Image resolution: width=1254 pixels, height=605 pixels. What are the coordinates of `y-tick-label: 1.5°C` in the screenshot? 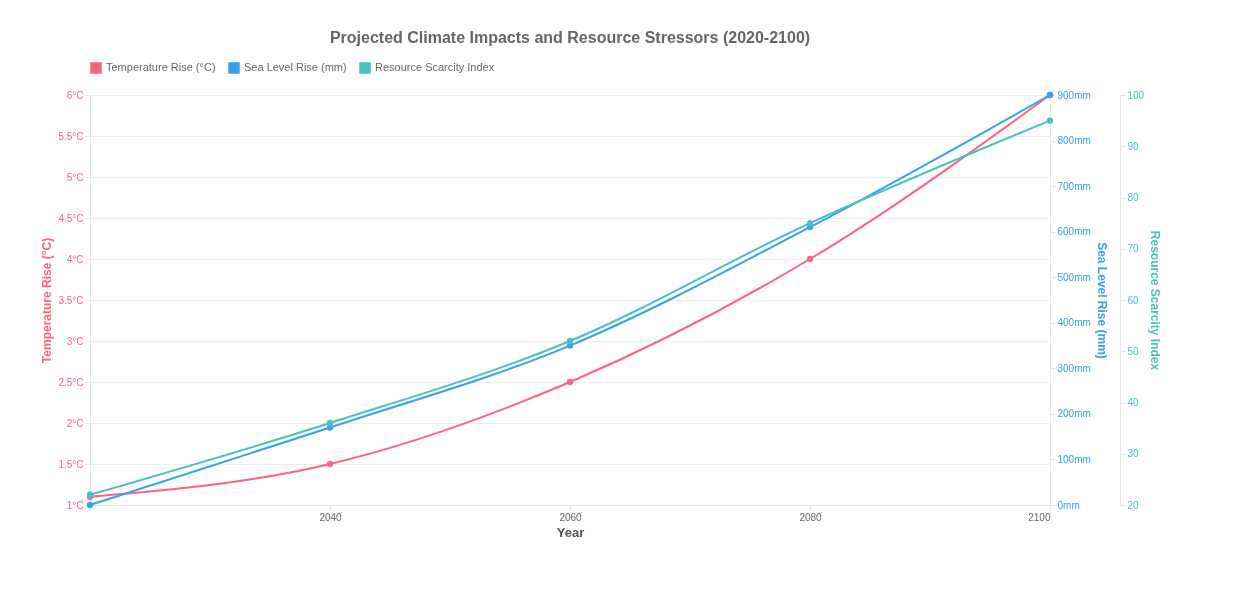 It's located at (71, 464).